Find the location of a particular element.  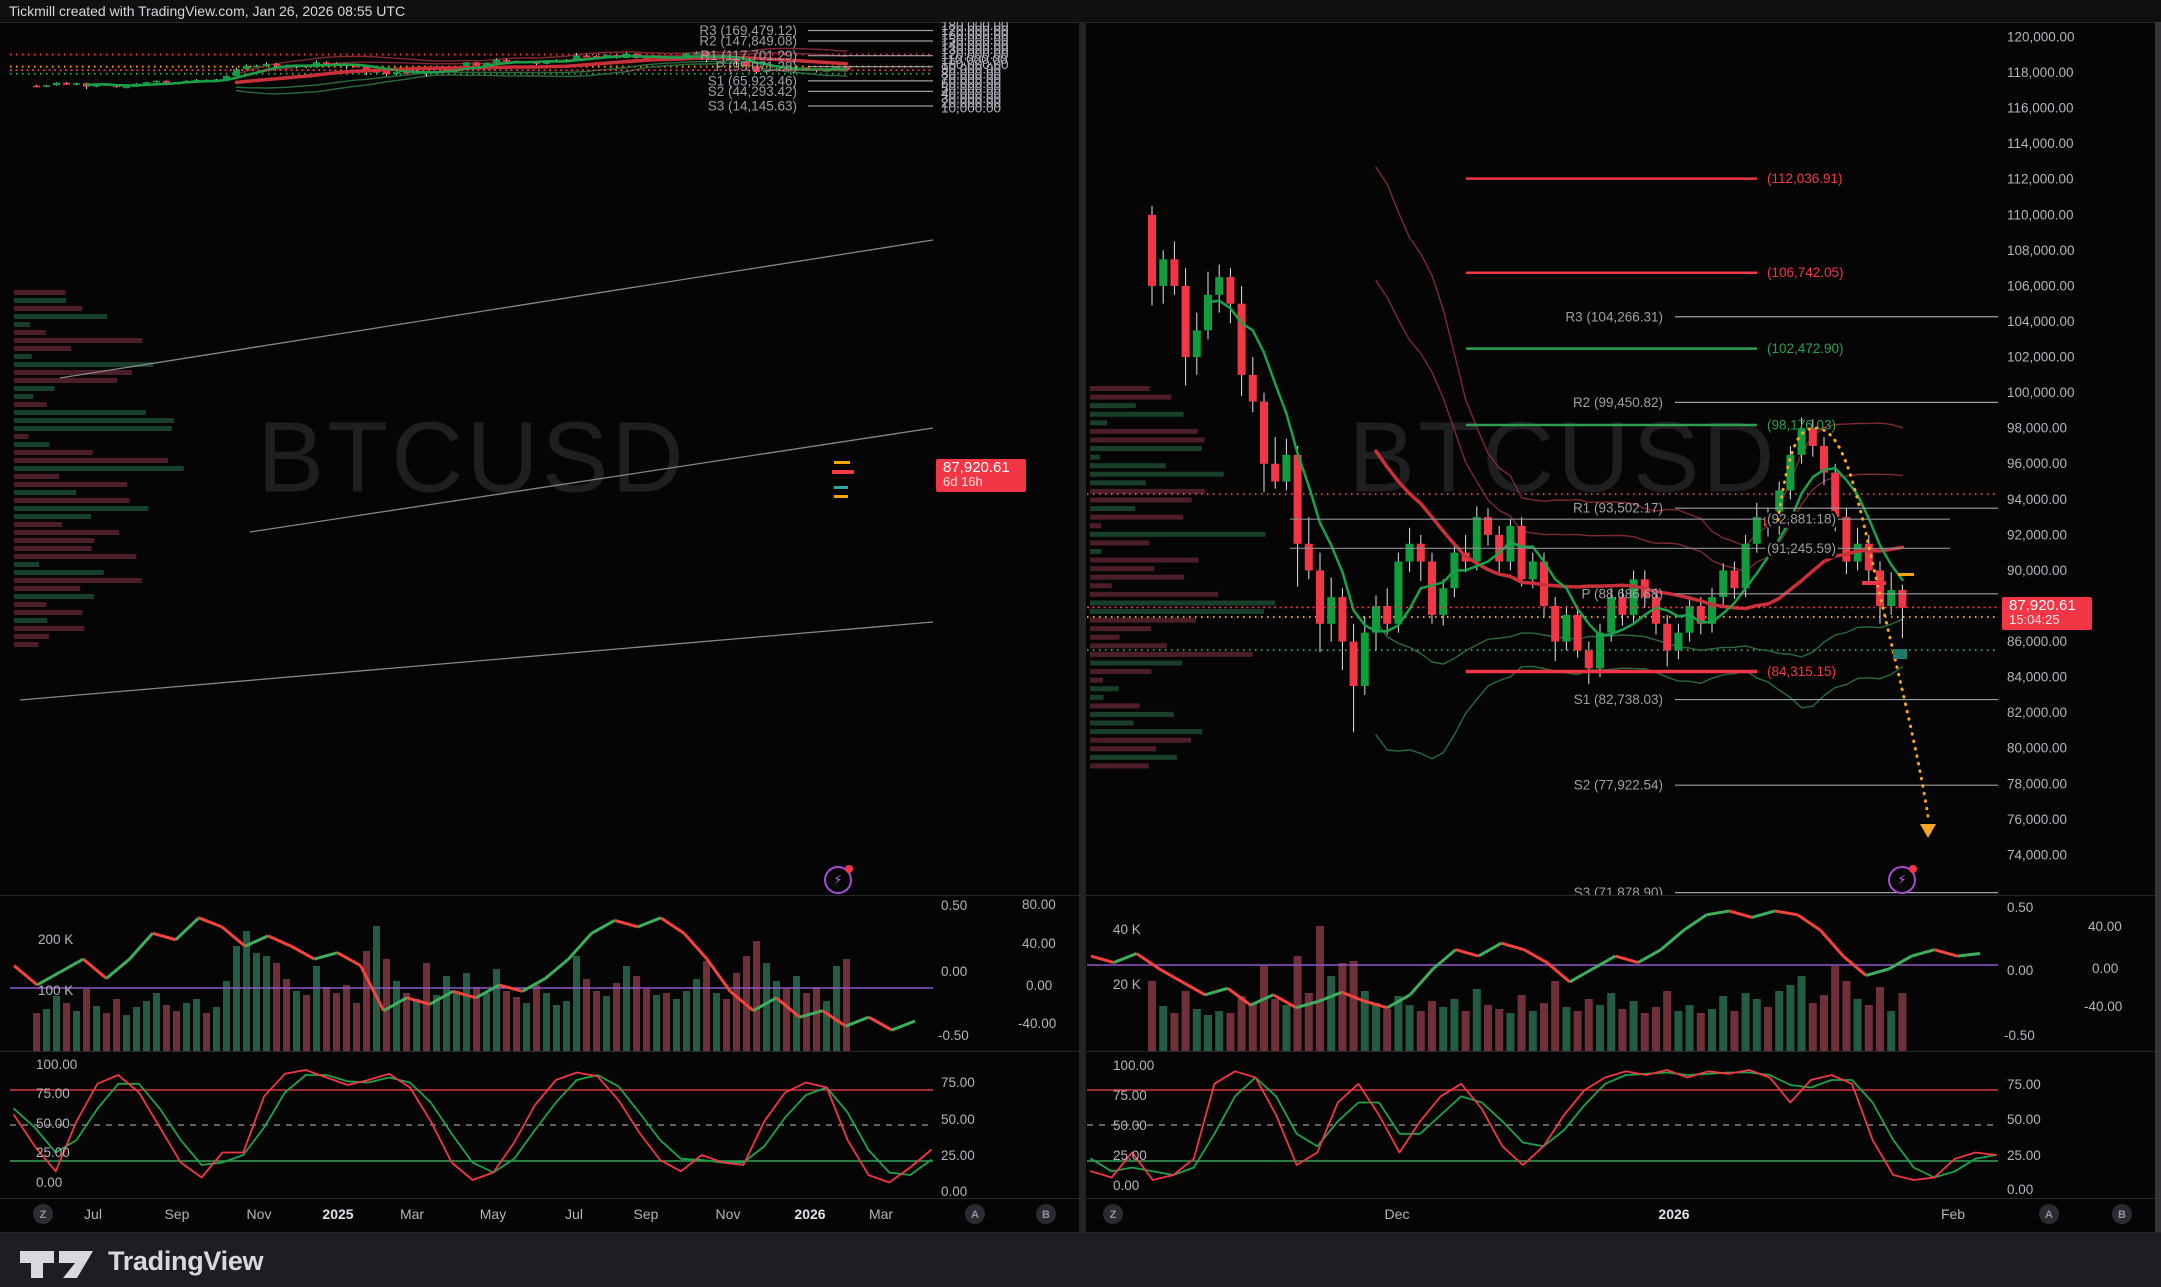

pivot-label: S3 (71,878.90) is located at coordinates (1618, 892).